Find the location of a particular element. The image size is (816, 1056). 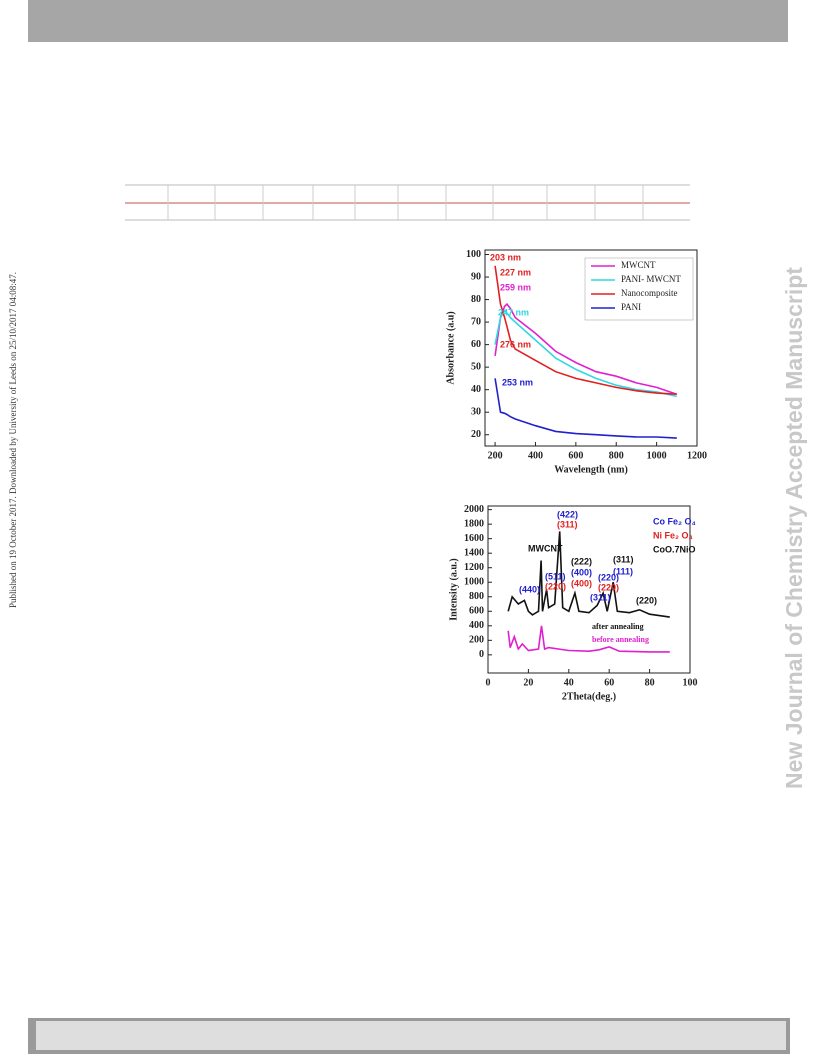

x-tick-label: 1200 is located at coordinates (697, 455).